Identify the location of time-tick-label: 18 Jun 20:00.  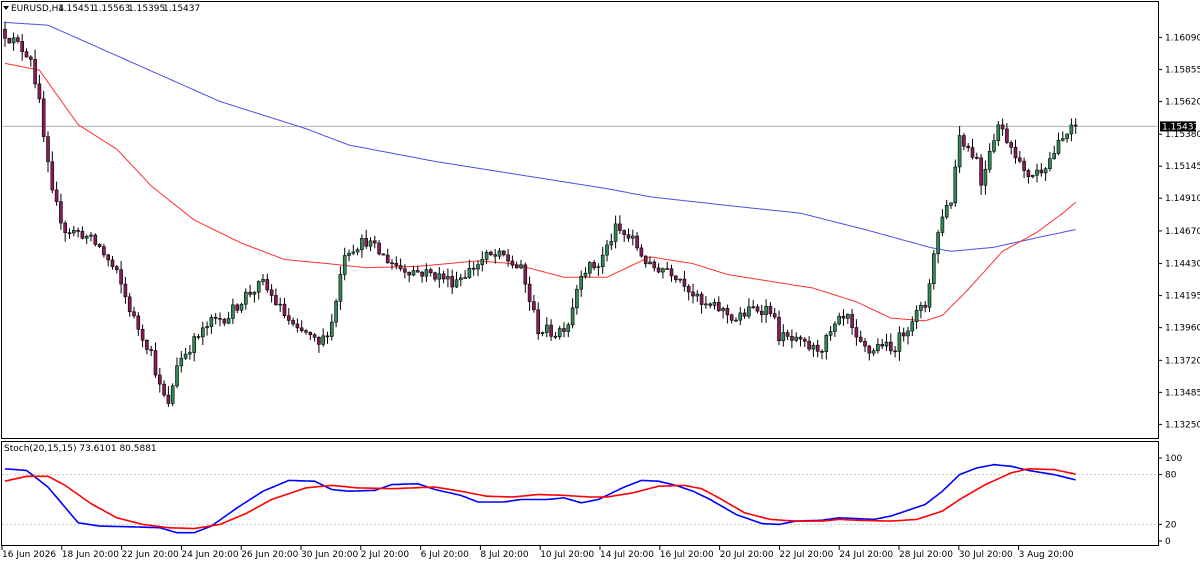
(90, 555).